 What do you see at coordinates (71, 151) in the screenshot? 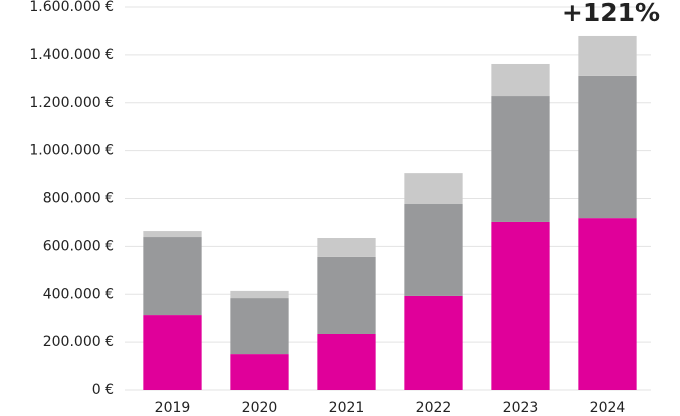
I see `y-tick-label: 1.000.000 €` at bounding box center [71, 151].